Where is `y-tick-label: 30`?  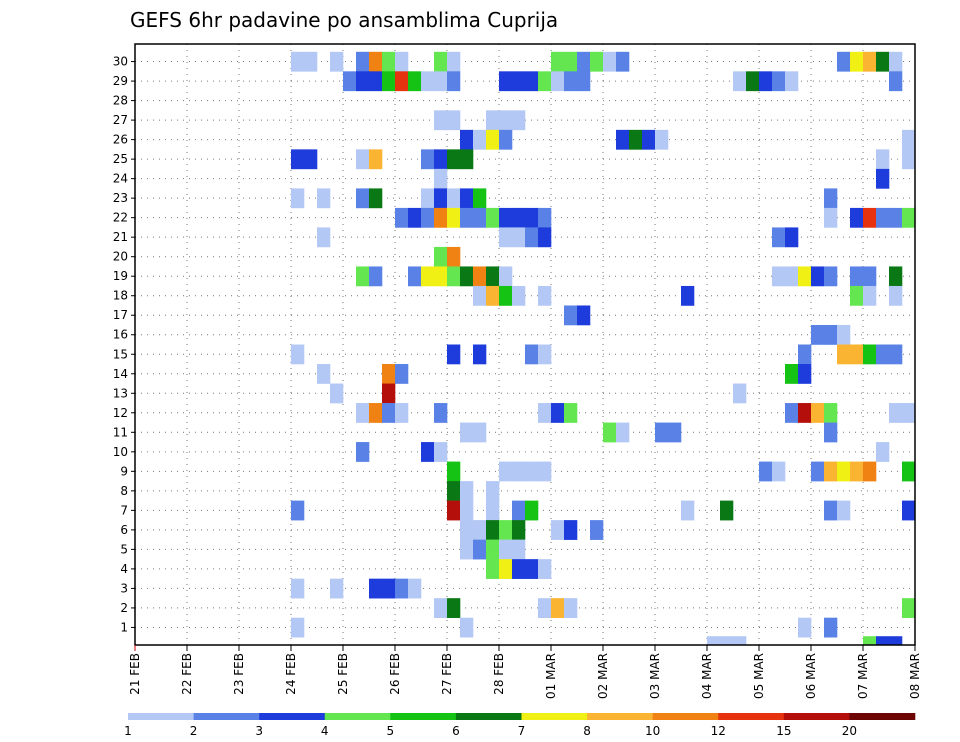
y-tick-label: 30 is located at coordinates (120, 62).